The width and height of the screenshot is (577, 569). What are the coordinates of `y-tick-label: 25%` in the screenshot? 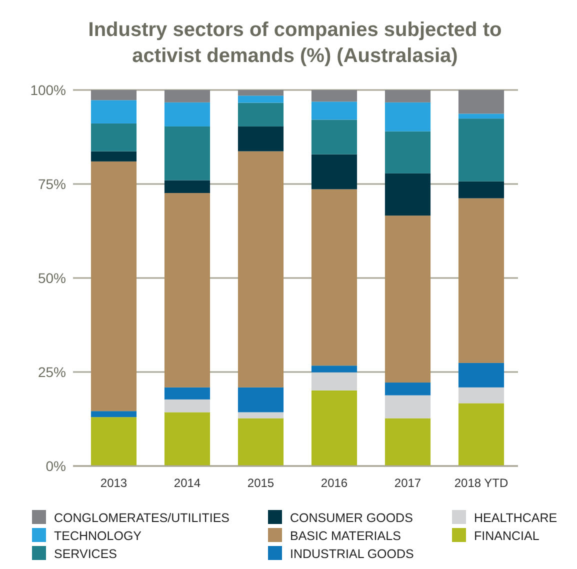 It's located at (52, 372).